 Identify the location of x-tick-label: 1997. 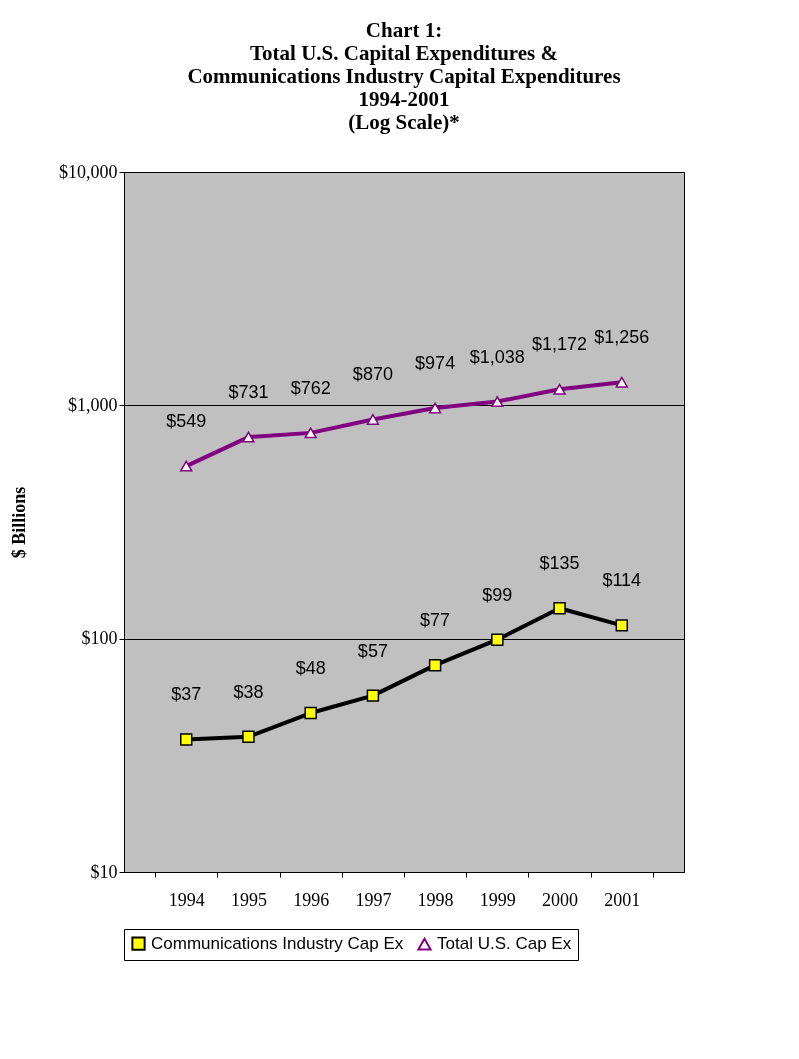
(373, 899).